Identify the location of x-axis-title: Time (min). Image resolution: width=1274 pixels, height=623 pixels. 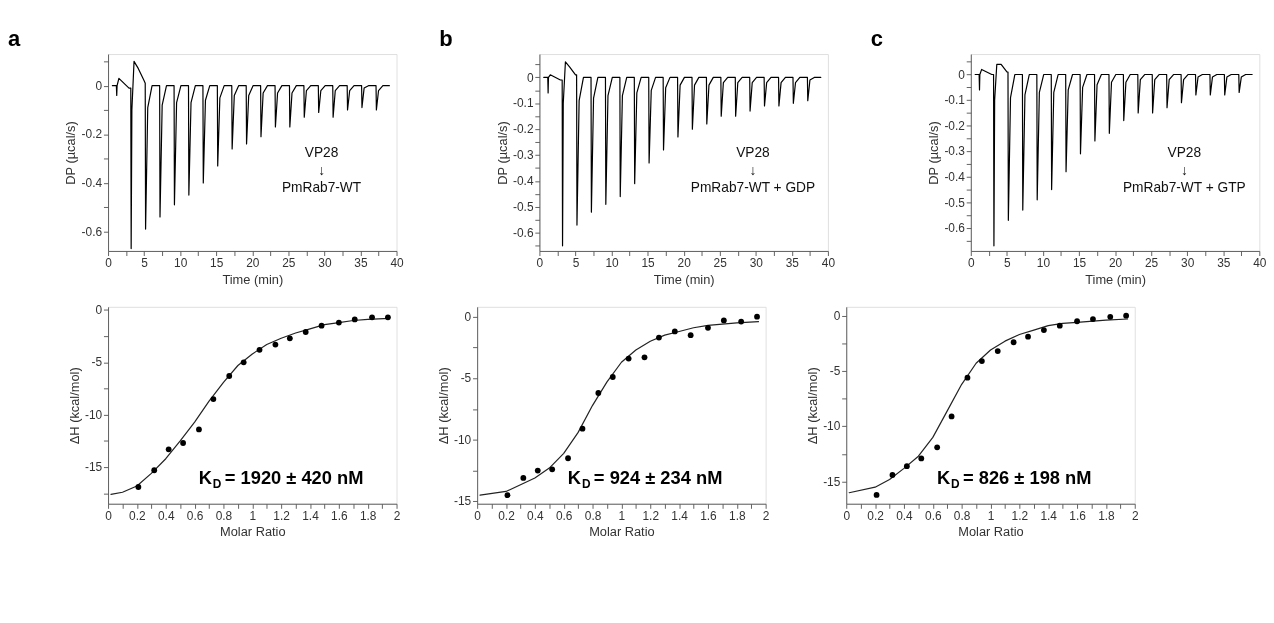
(684, 279).